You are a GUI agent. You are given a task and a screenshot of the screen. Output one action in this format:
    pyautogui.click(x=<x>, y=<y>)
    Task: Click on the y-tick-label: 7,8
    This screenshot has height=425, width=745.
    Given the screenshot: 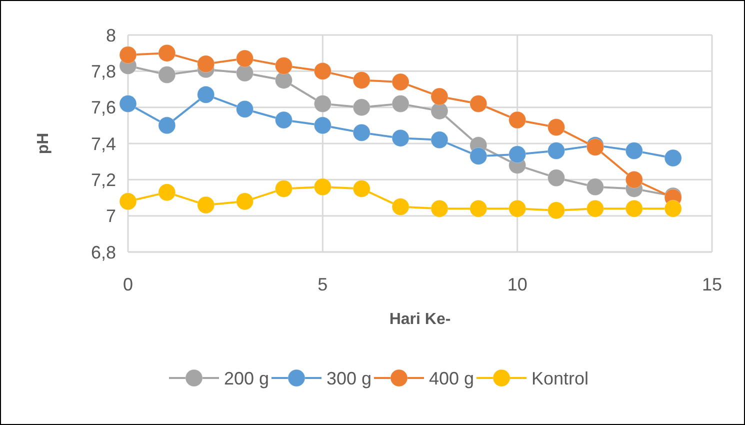 What is the action you would take?
    pyautogui.click(x=103, y=71)
    